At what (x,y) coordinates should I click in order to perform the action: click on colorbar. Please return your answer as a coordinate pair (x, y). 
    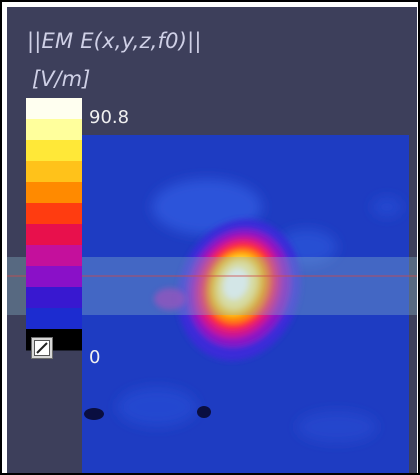
    Looking at the image, I should click on (54, 224).